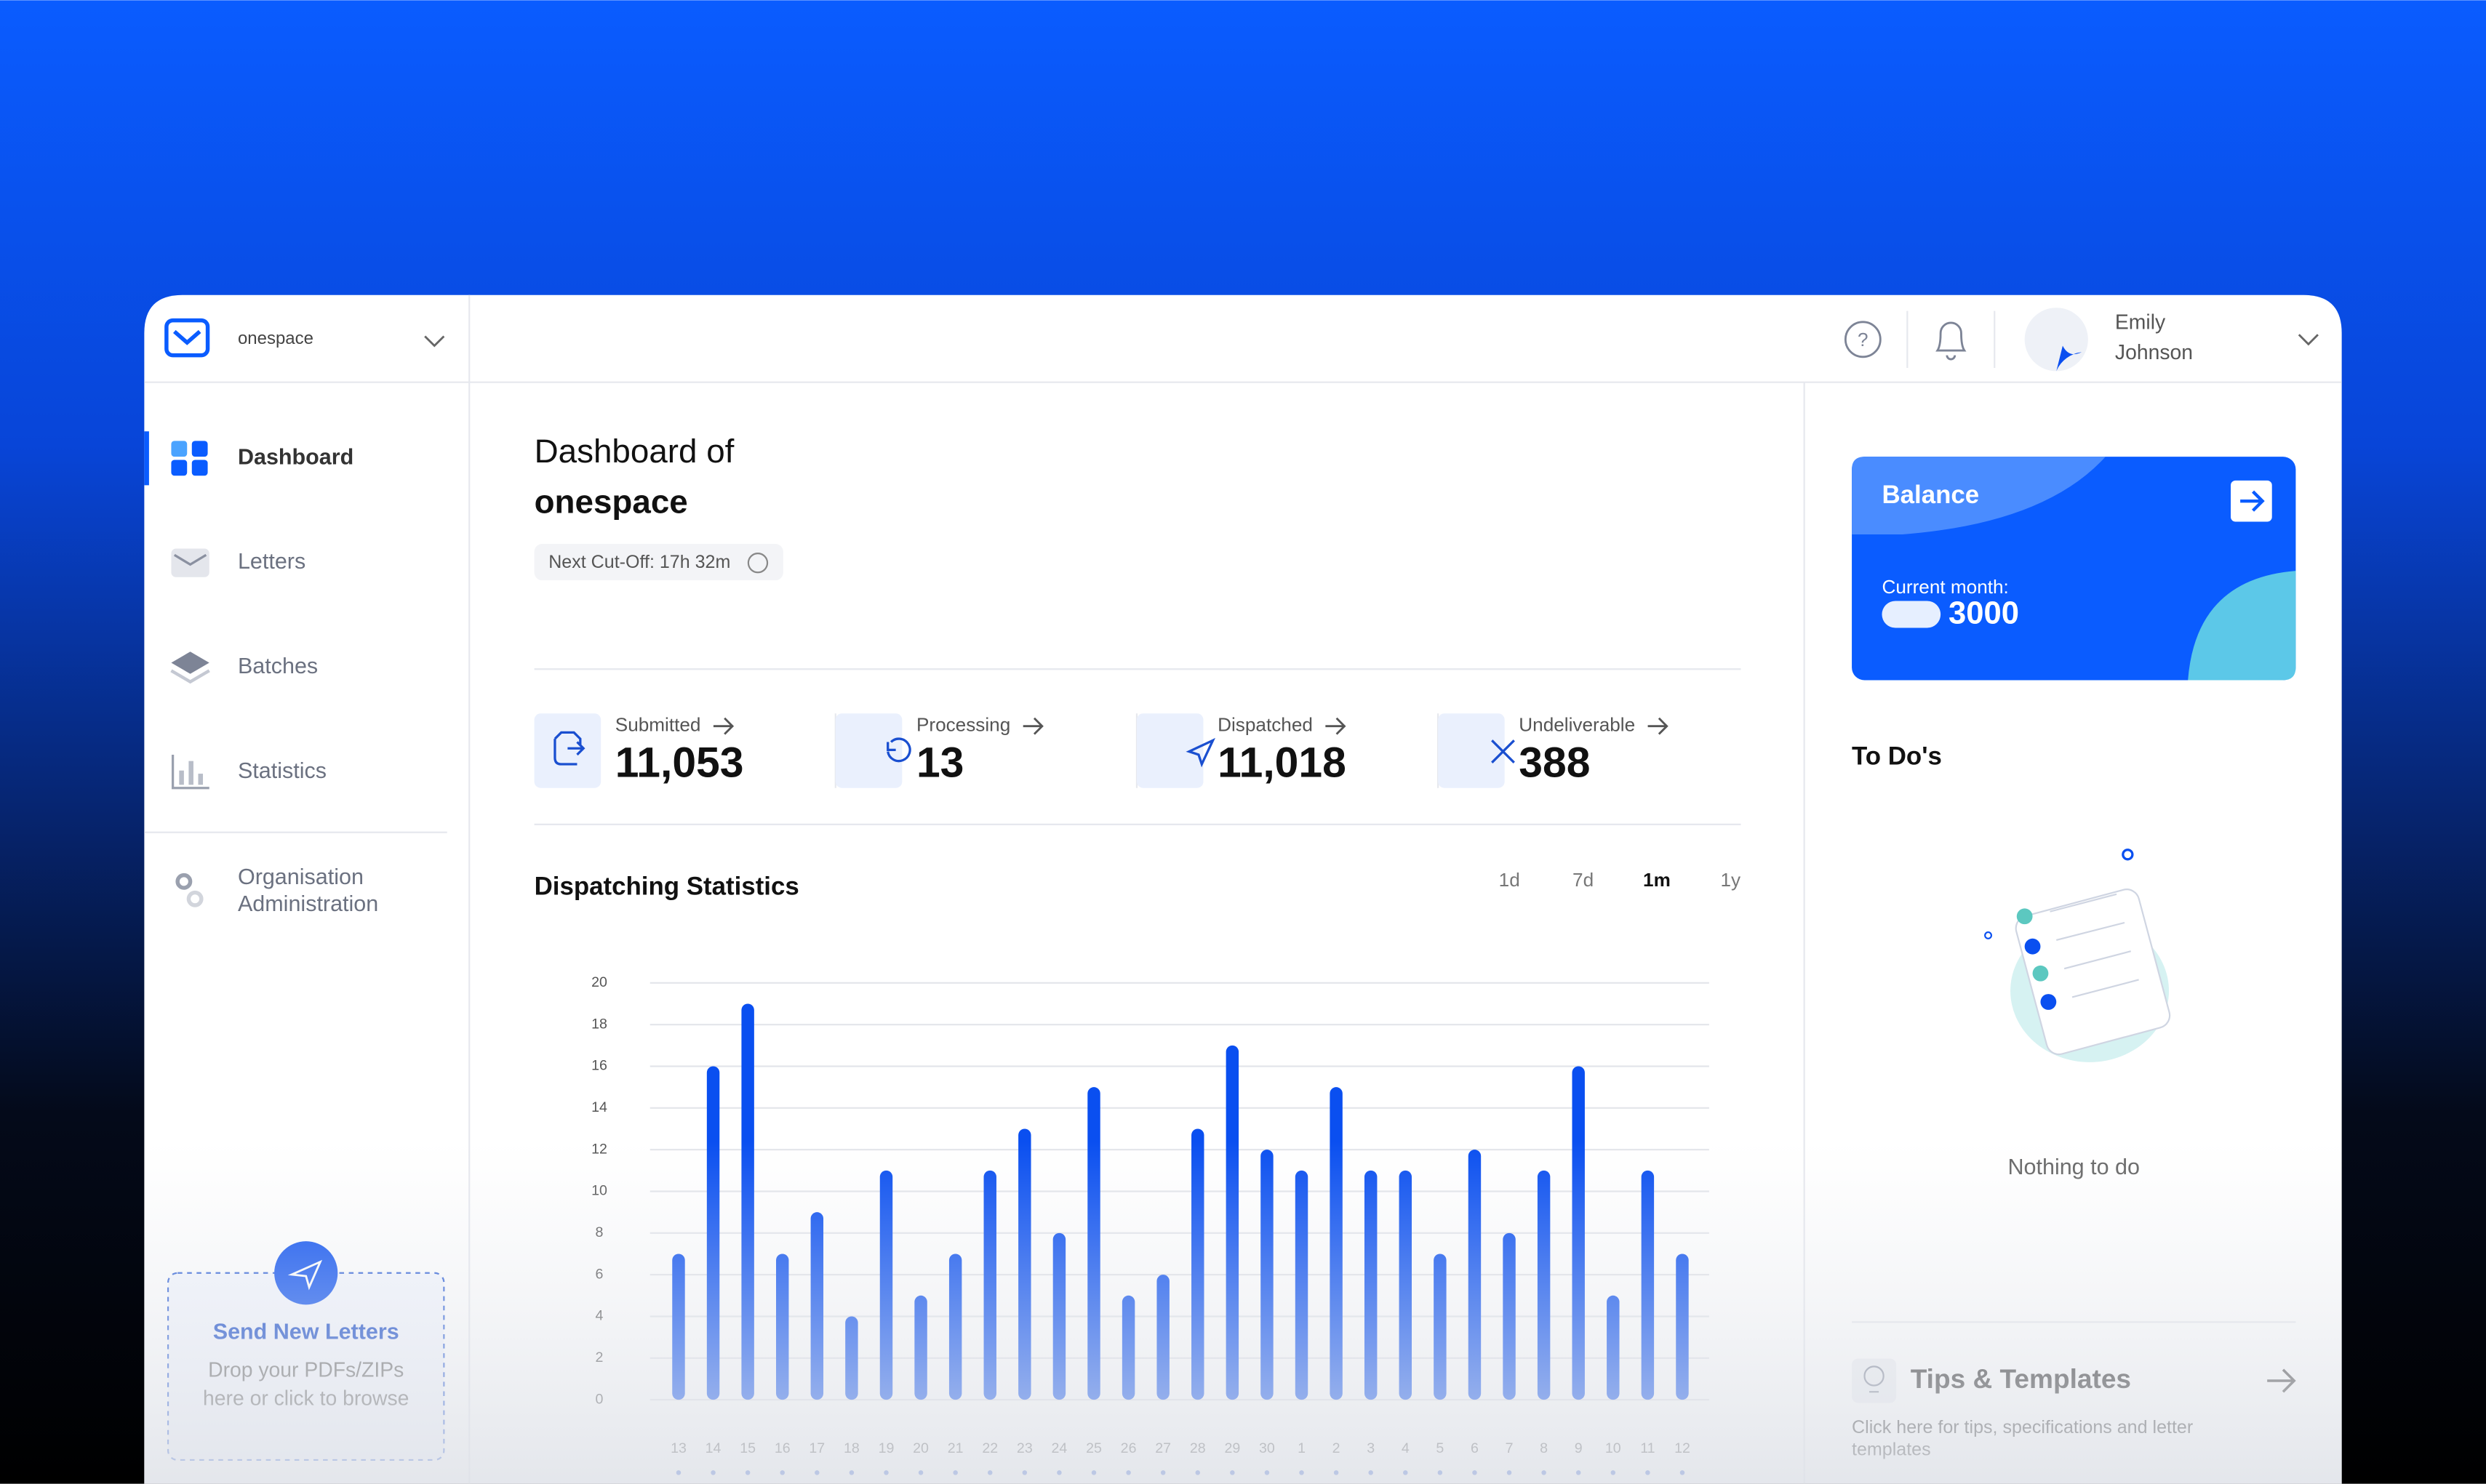  I want to click on nav-statistics: Statistics, so click(249, 772).